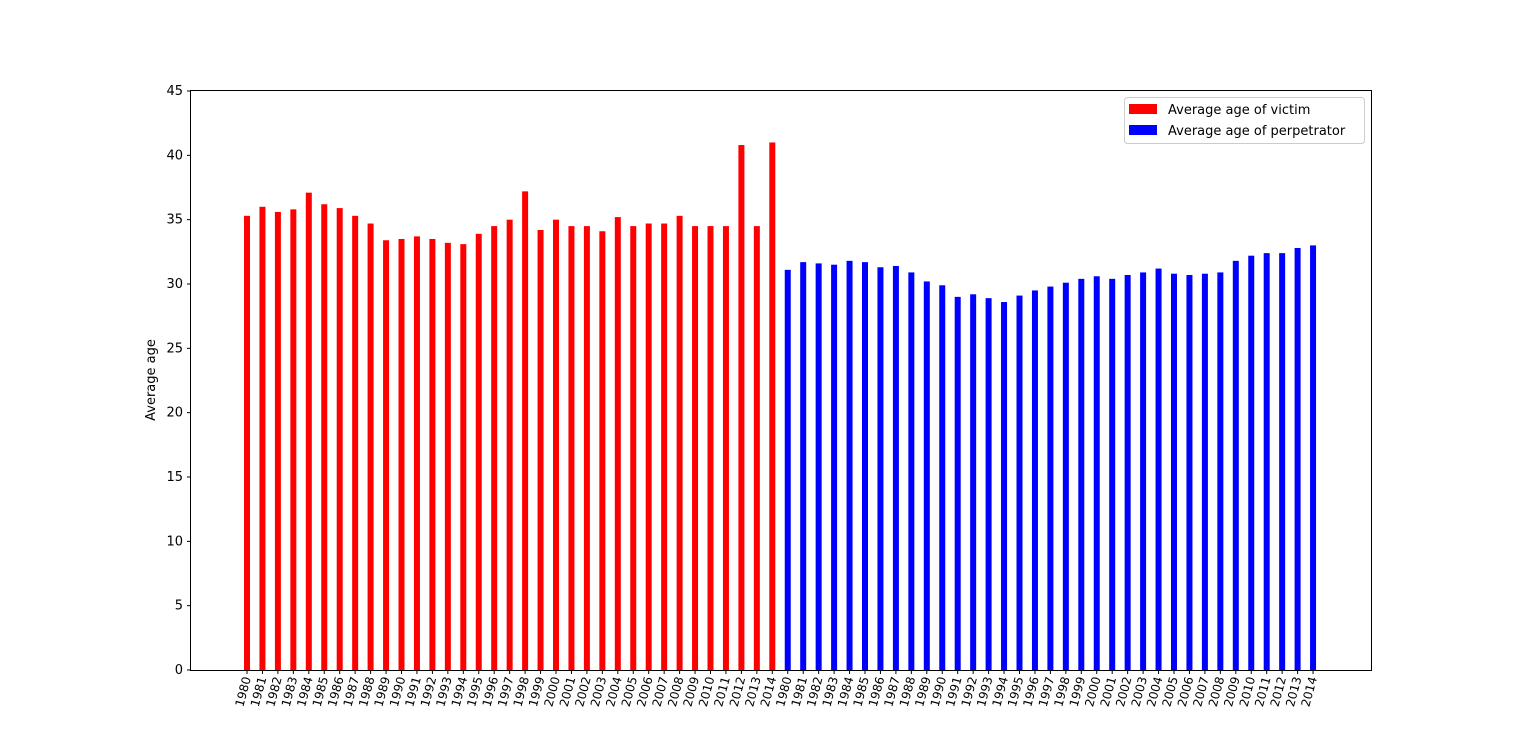 Image resolution: width=1524 pixels, height=753 pixels. What do you see at coordinates (151, 380) in the screenshot?
I see `y-axis-label: Average age` at bounding box center [151, 380].